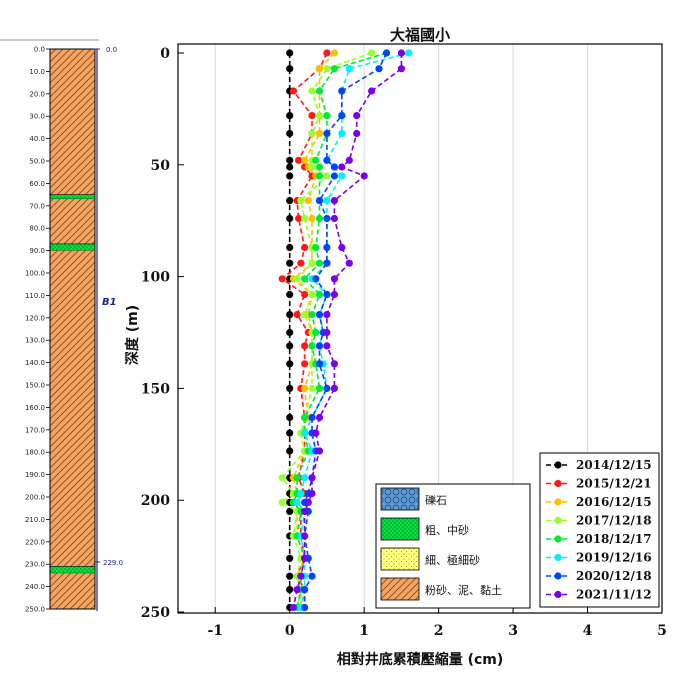  Describe the element at coordinates (39, 50) in the screenshot. I see `log-tick-label: 0.0` at that location.